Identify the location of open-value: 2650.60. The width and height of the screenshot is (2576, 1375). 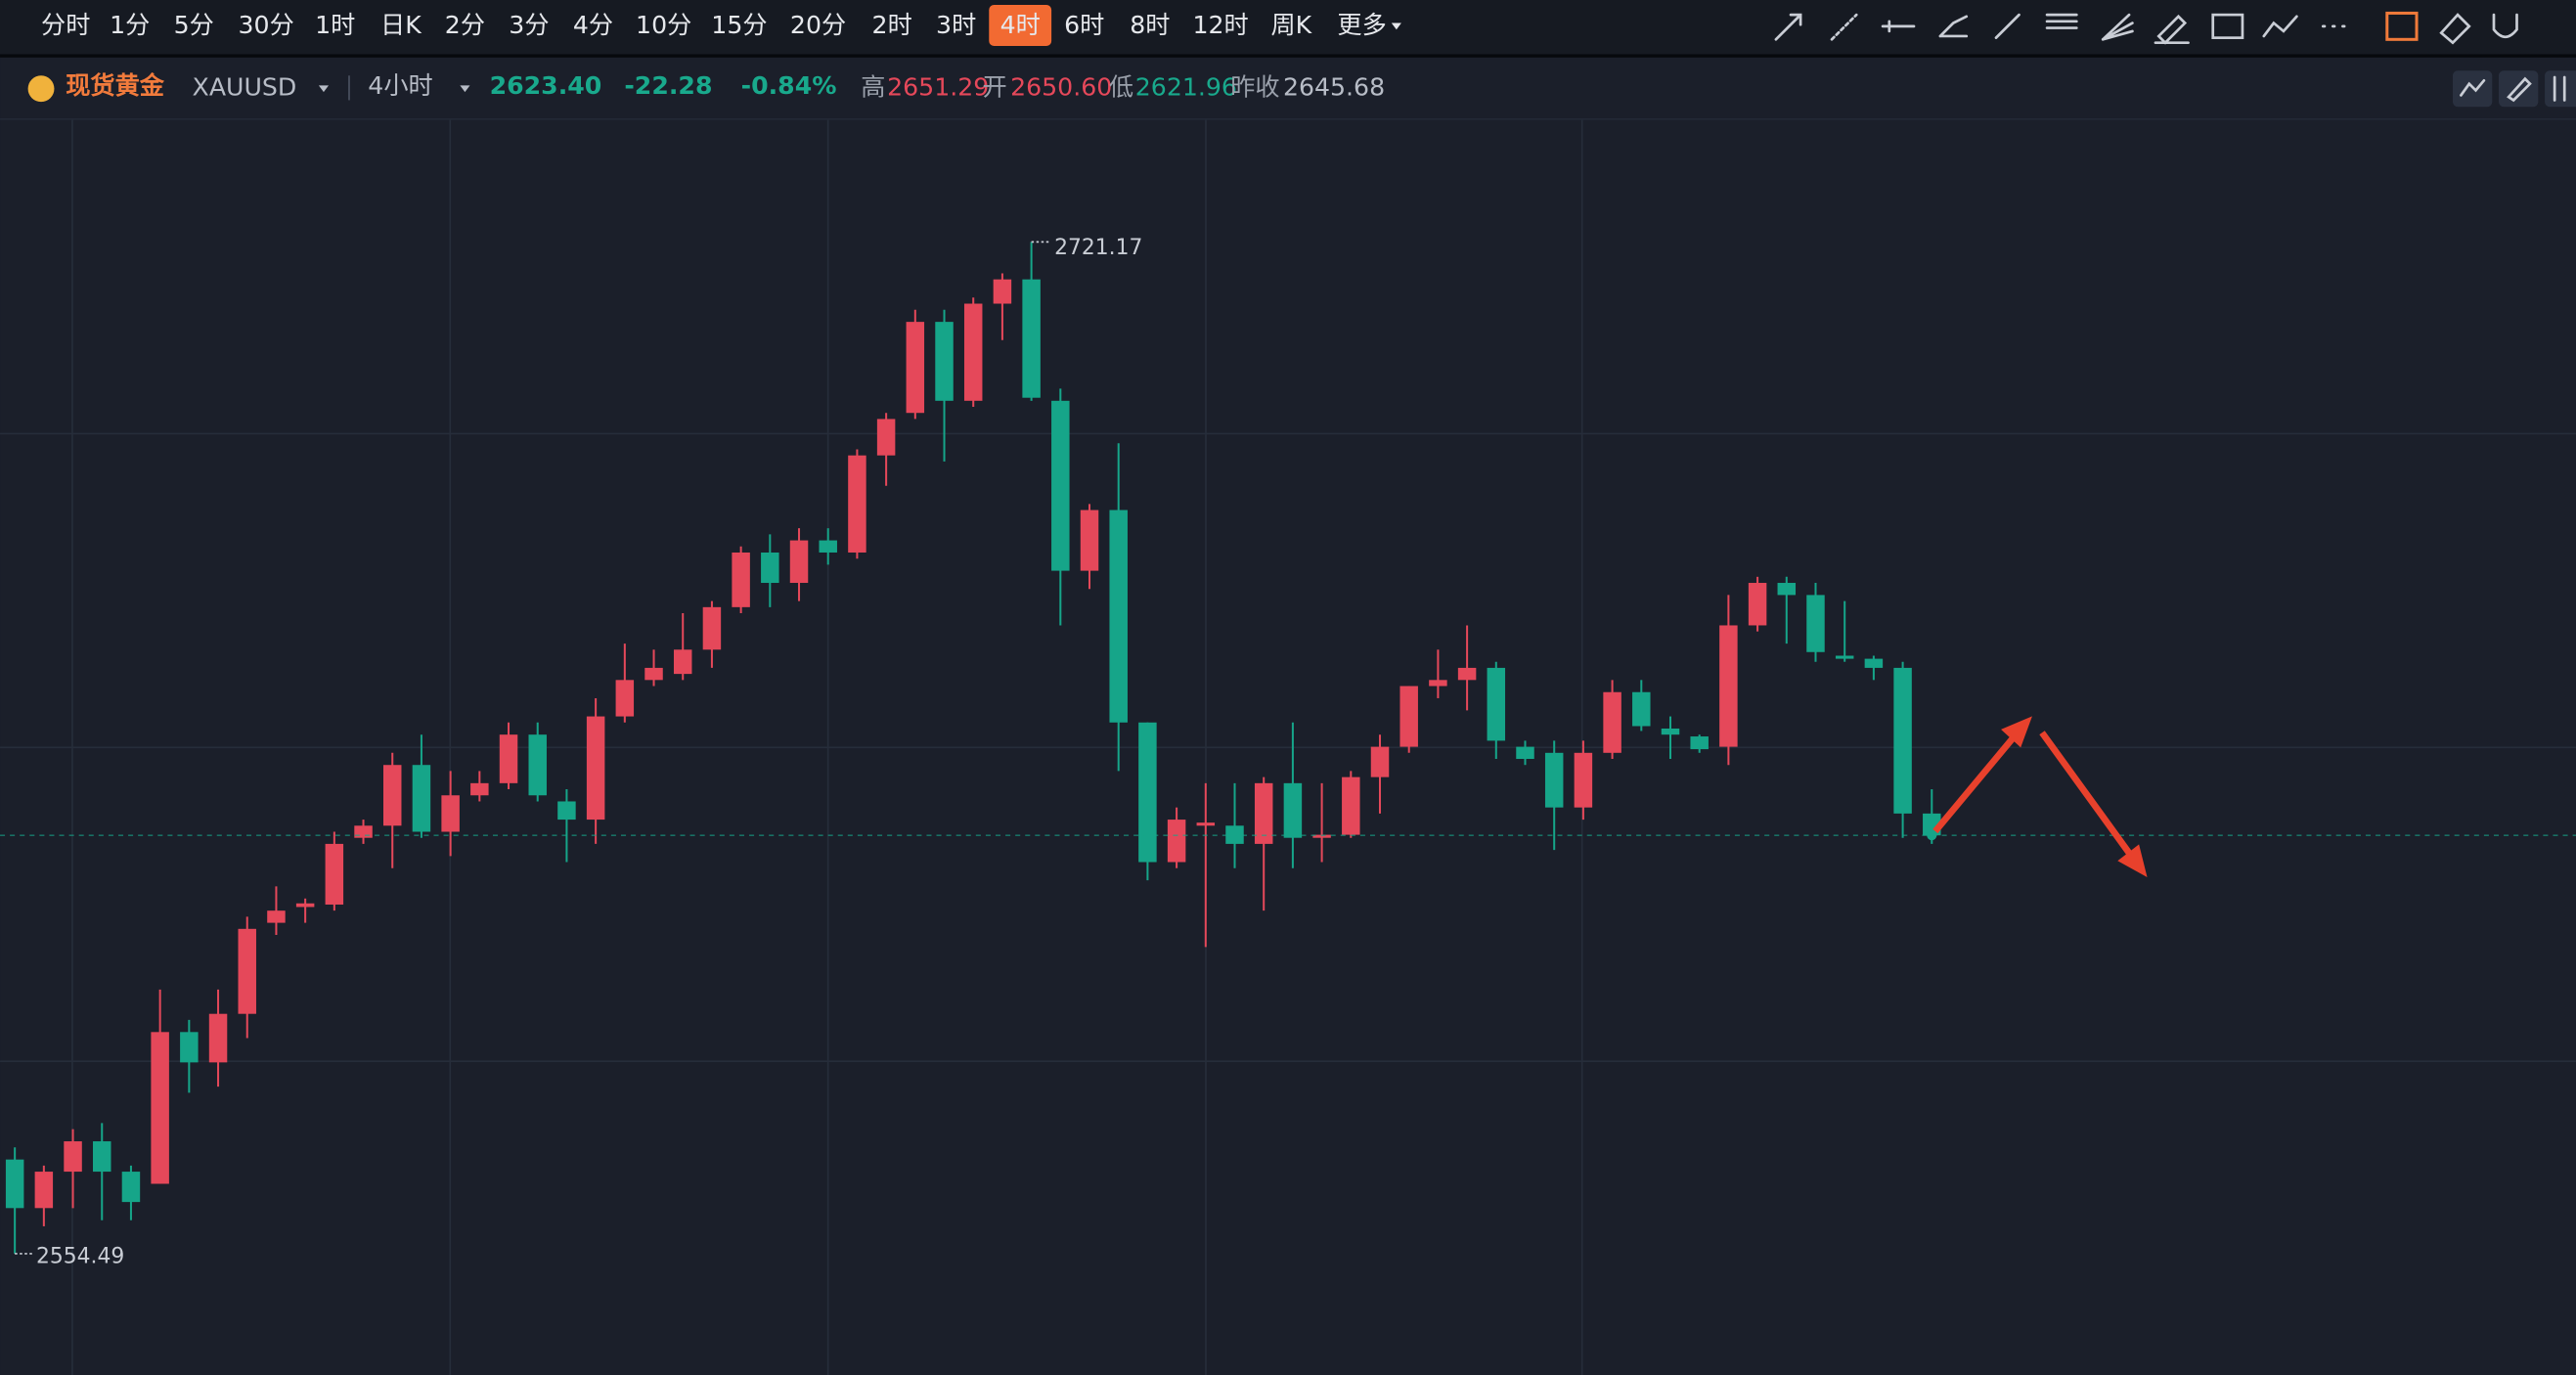
(1061, 88).